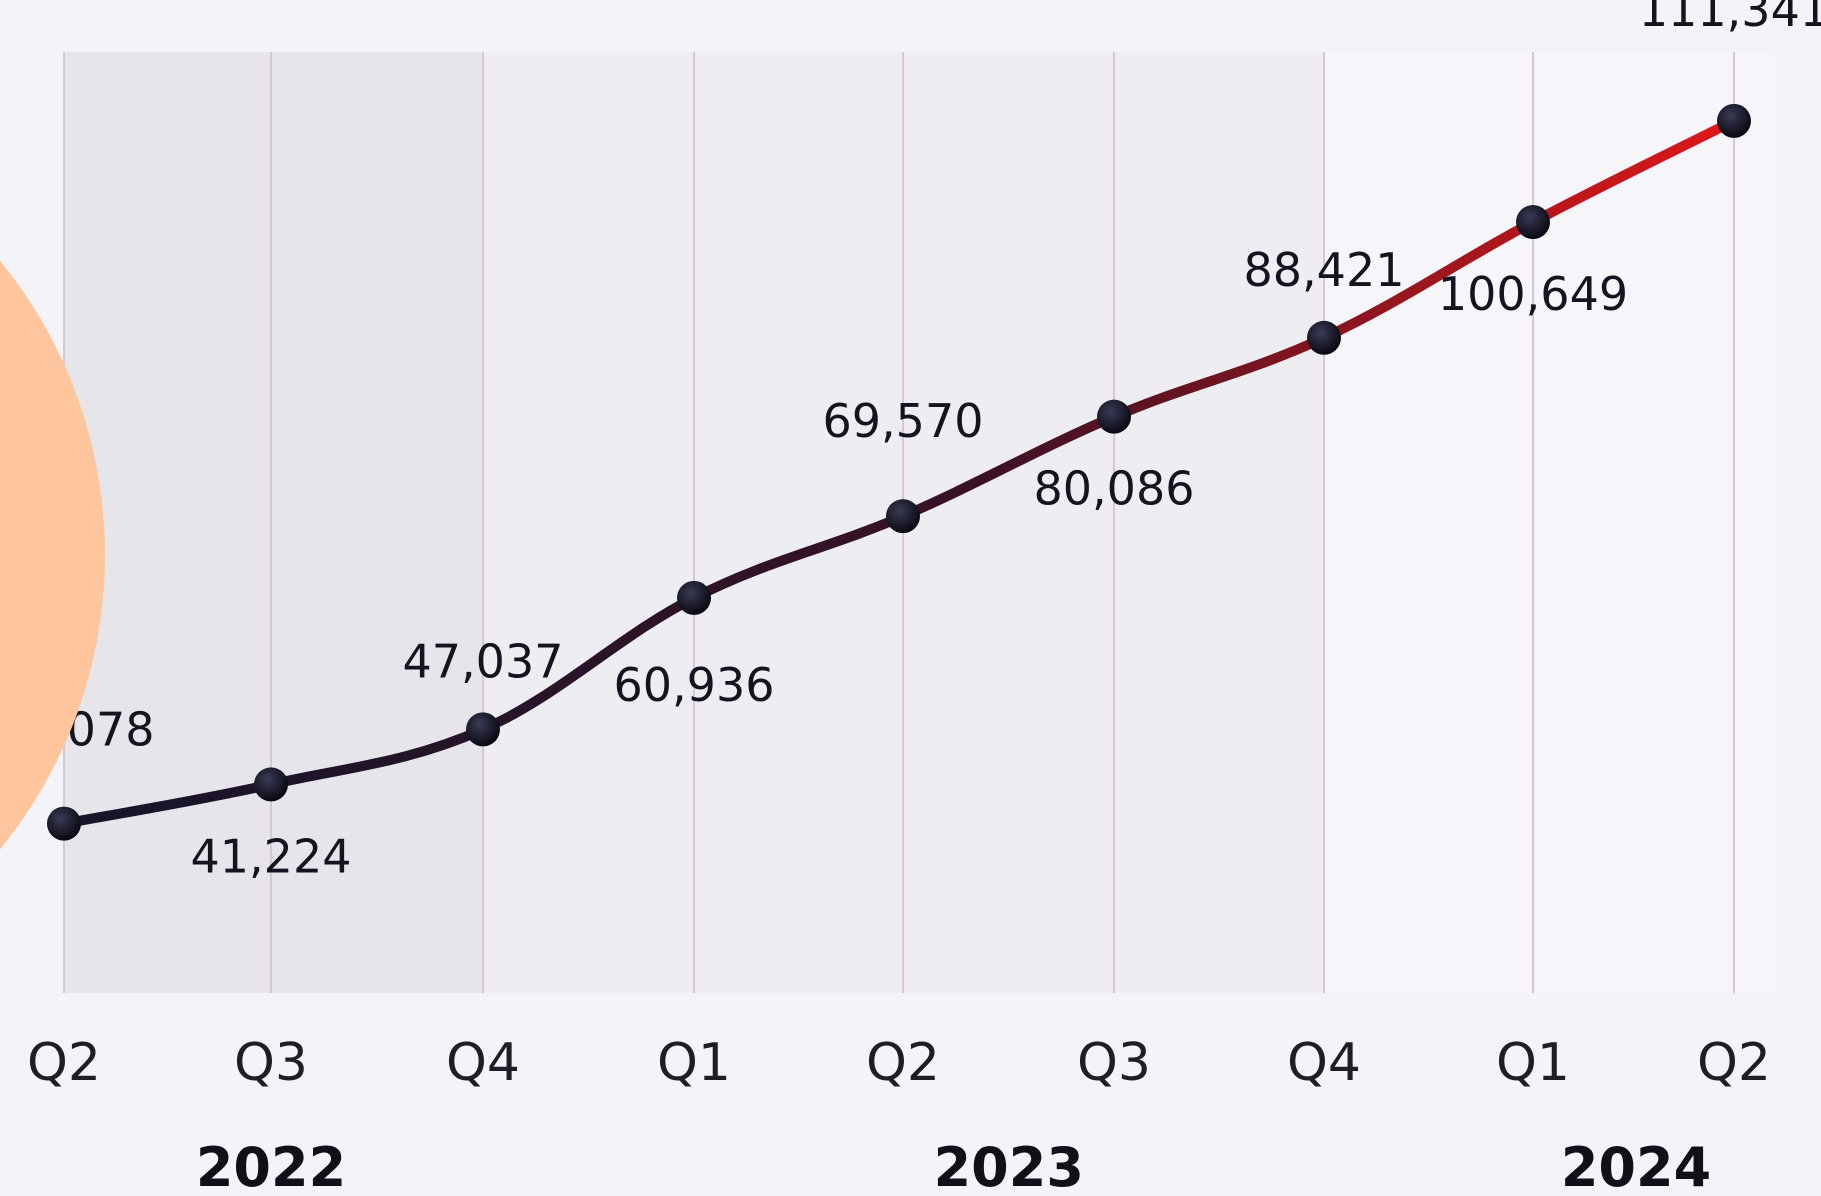 This screenshot has width=1821, height=1196. Describe the element at coordinates (483, 661) in the screenshot. I see `data-label: 47,037` at that location.